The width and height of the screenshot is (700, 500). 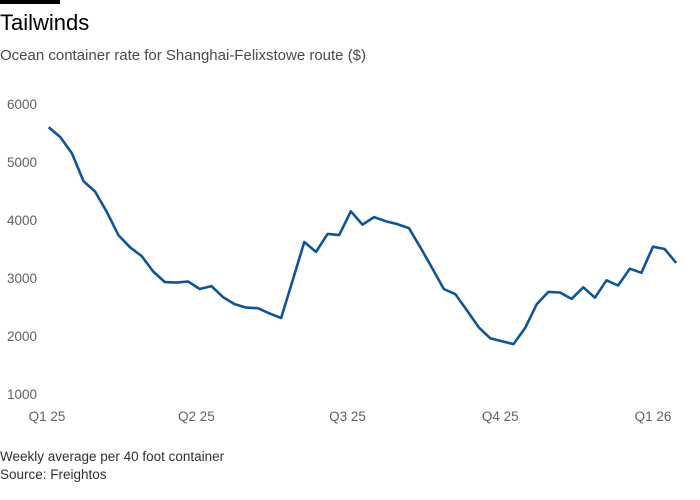 What do you see at coordinates (30, 2) in the screenshot?
I see `brand-bar` at bounding box center [30, 2].